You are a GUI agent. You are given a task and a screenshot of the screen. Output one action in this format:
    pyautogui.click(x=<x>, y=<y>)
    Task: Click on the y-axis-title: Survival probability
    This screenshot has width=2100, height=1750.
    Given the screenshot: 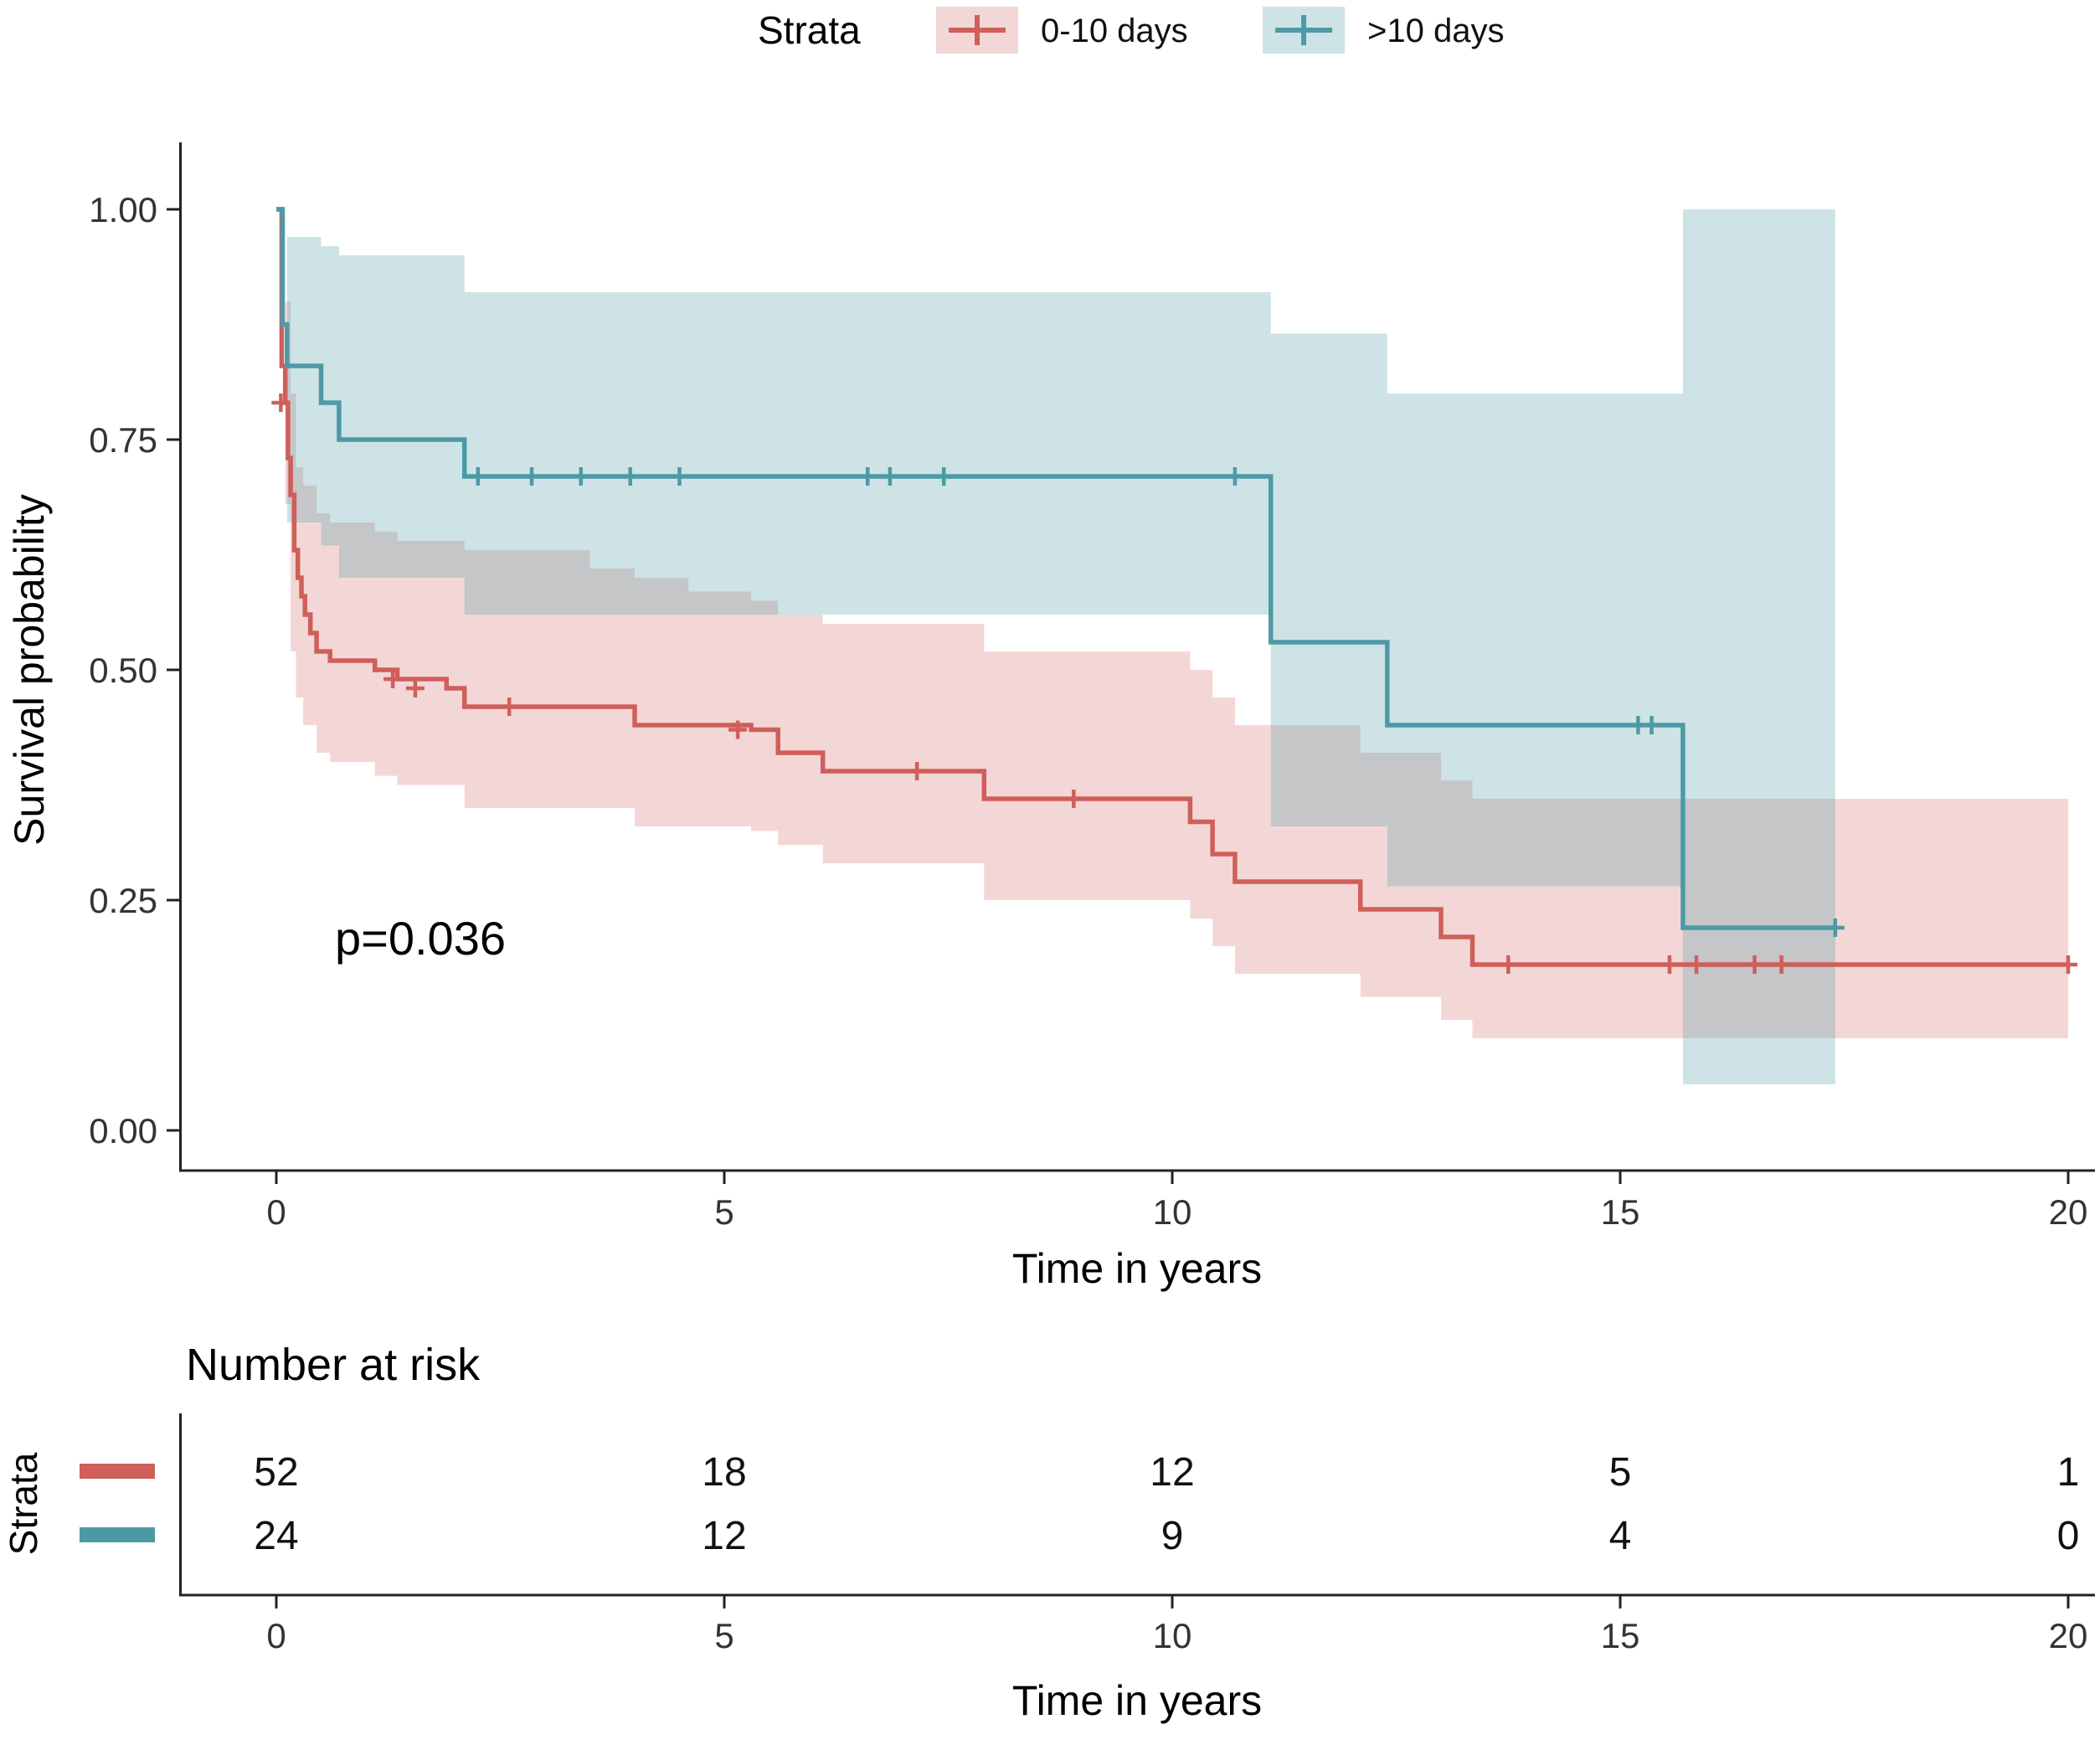 What is the action you would take?
    pyautogui.click(x=30, y=670)
    